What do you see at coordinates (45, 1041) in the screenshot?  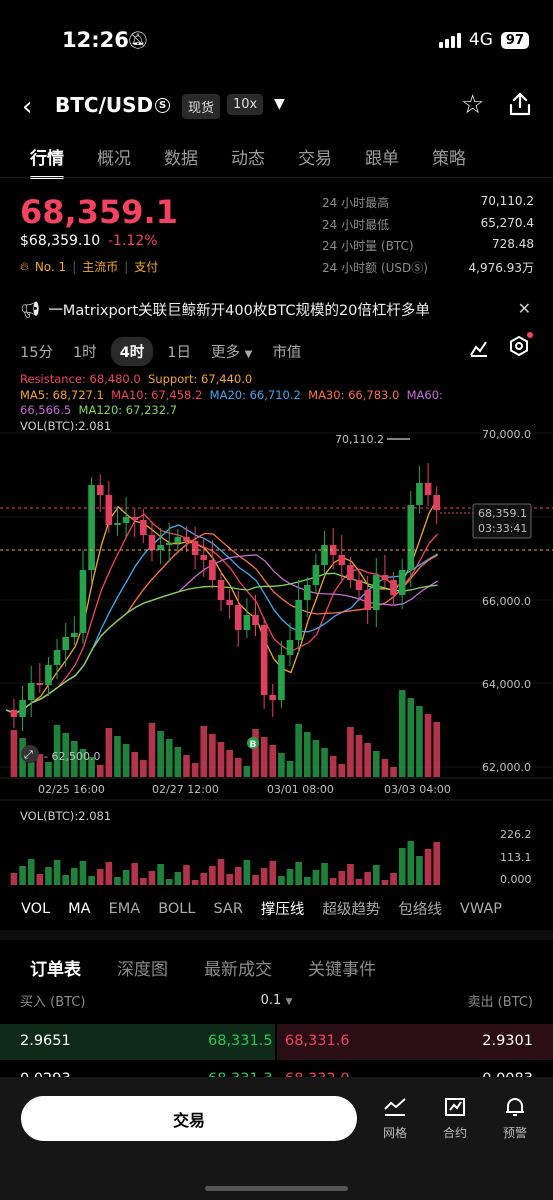 I see `buy-qty: 2.9651` at bounding box center [45, 1041].